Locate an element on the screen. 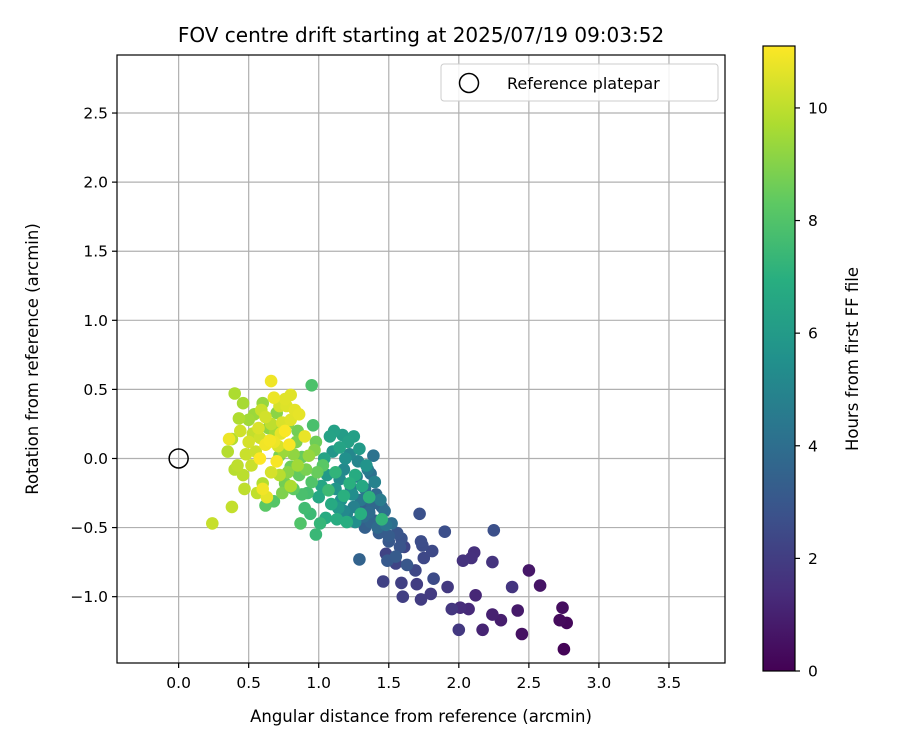 The image size is (900, 750). reference-marker-layer is located at coordinates (178, 458).